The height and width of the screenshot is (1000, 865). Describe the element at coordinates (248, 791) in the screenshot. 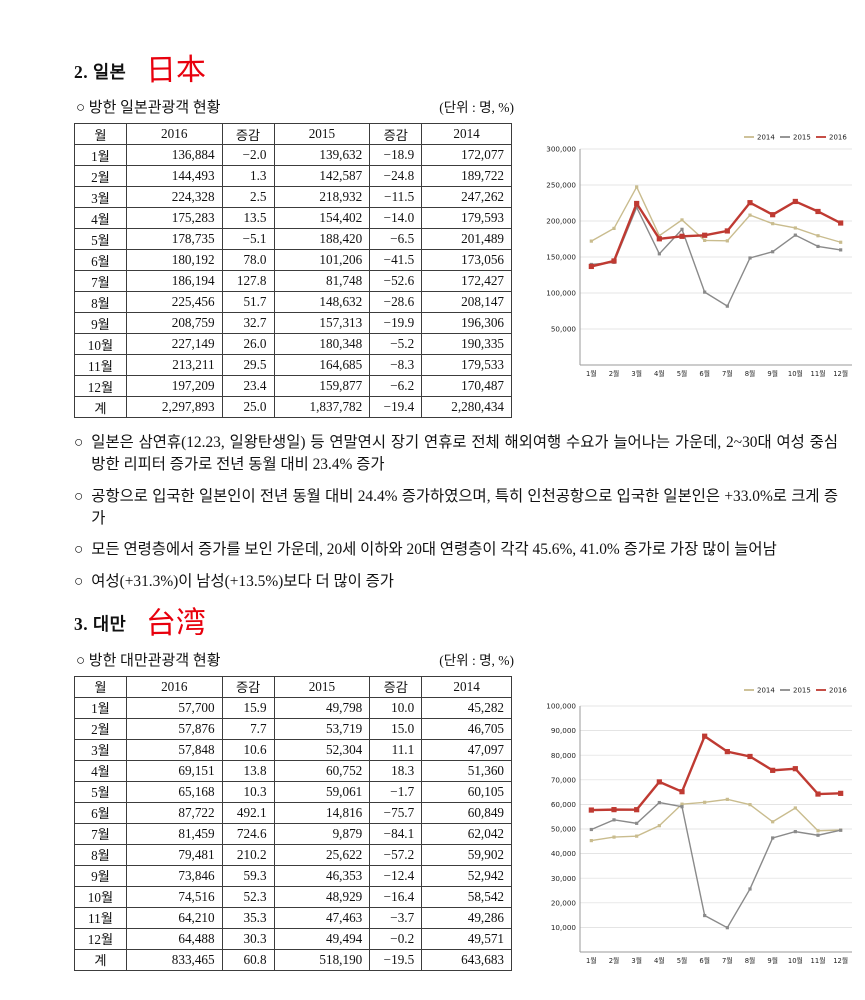

I see `value-cell: 10.3` at that location.